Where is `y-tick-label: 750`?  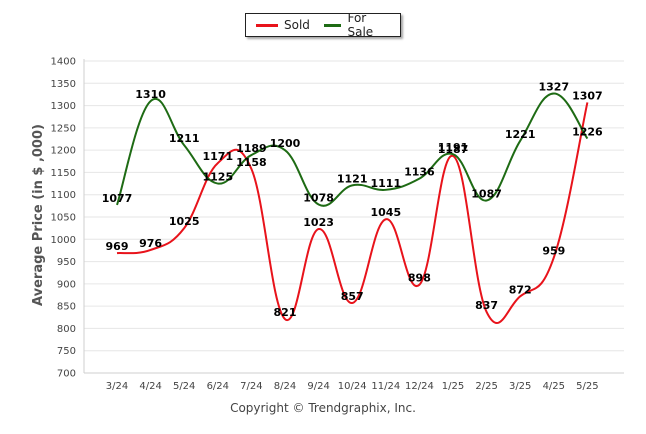 y-tick-label: 750 is located at coordinates (66, 351).